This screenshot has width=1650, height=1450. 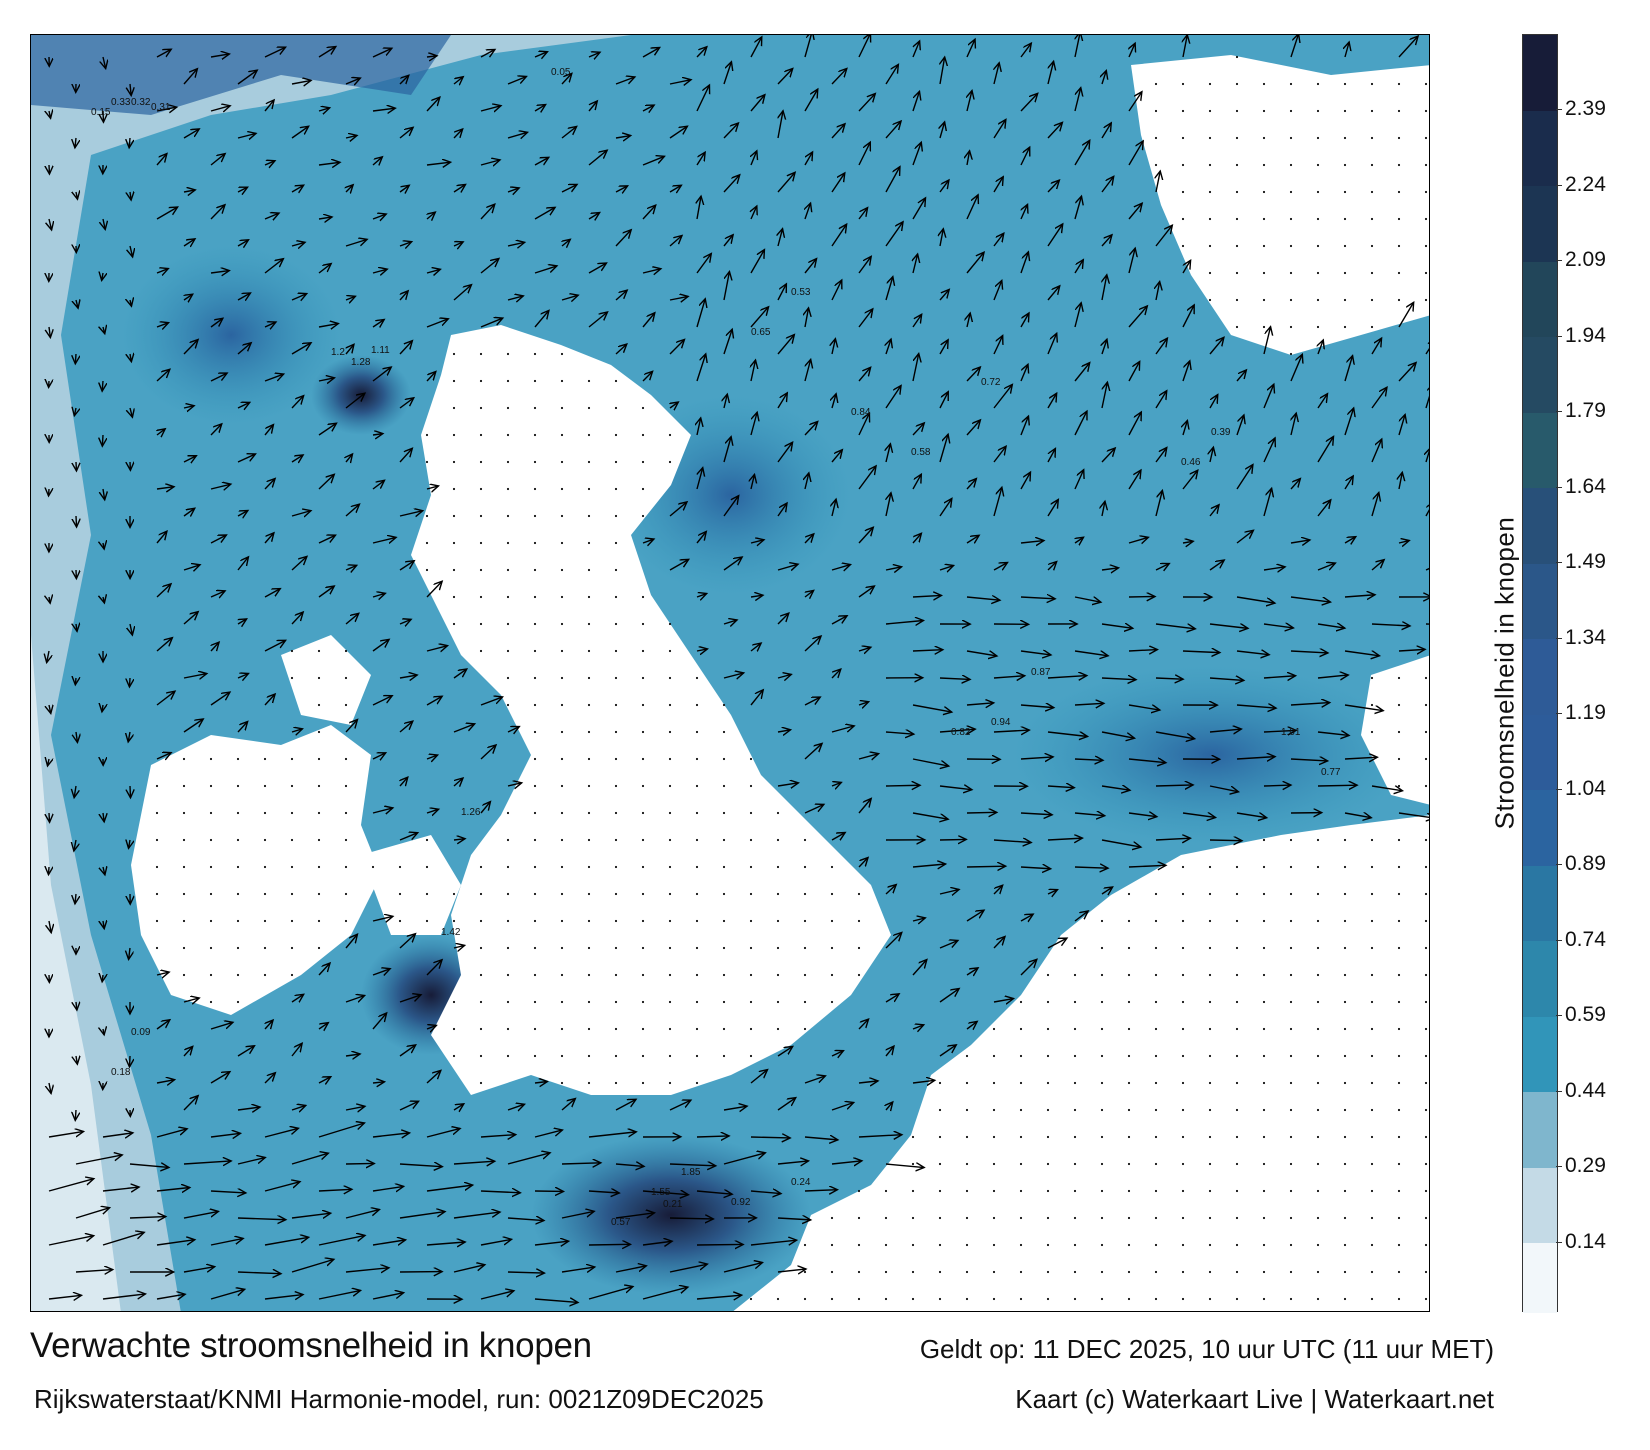 What do you see at coordinates (1540, 525) in the screenshot?
I see `colorbar-band` at bounding box center [1540, 525].